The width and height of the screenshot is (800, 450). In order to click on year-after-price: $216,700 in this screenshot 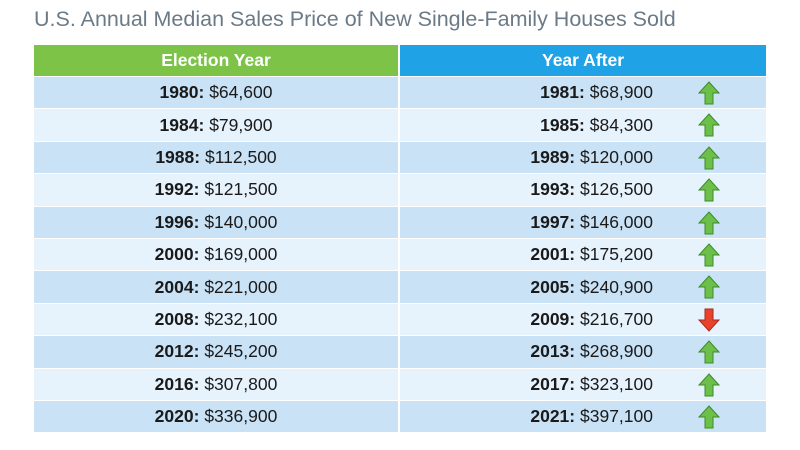, I will do `click(616, 318)`.